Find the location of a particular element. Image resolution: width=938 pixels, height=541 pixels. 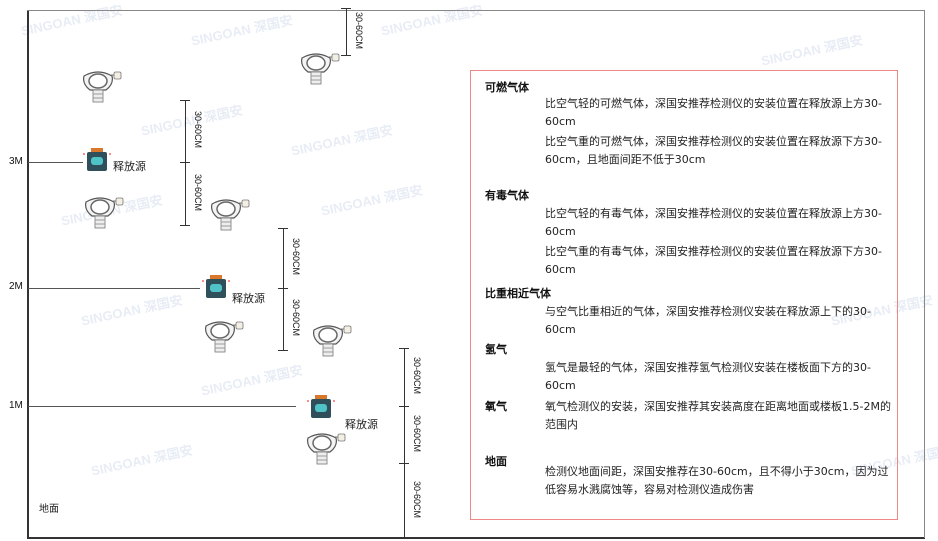

right-wall-line is located at coordinates (924, 274).